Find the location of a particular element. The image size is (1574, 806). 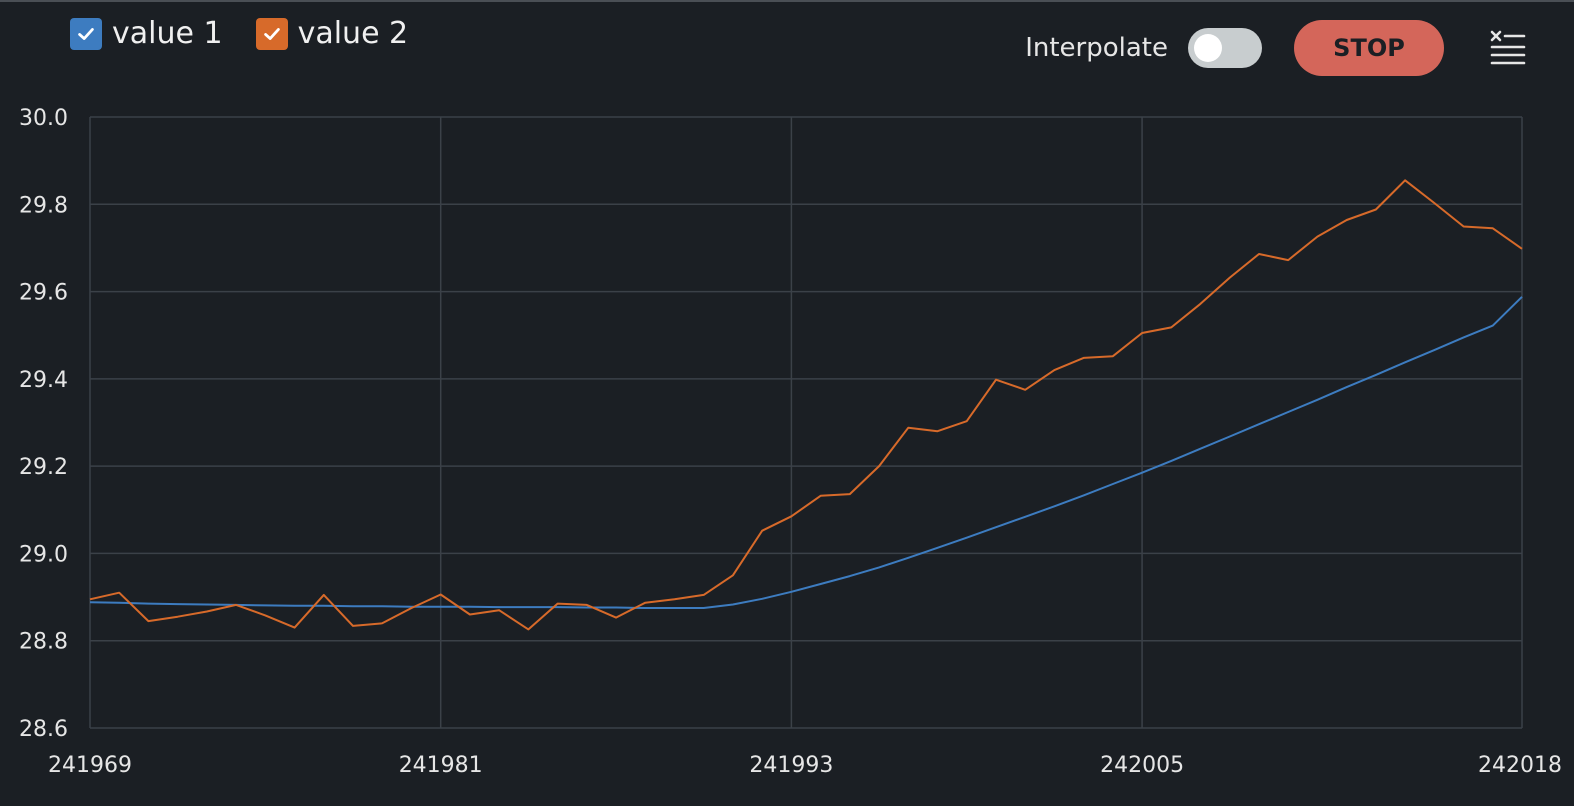

y-tick-label: 29.0 is located at coordinates (43, 554).